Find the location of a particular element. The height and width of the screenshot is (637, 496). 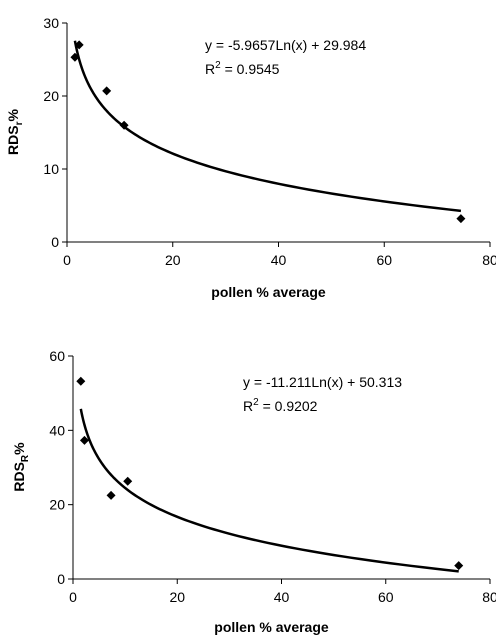

y-axis-label: RDSr% is located at coordinates (15, 131).